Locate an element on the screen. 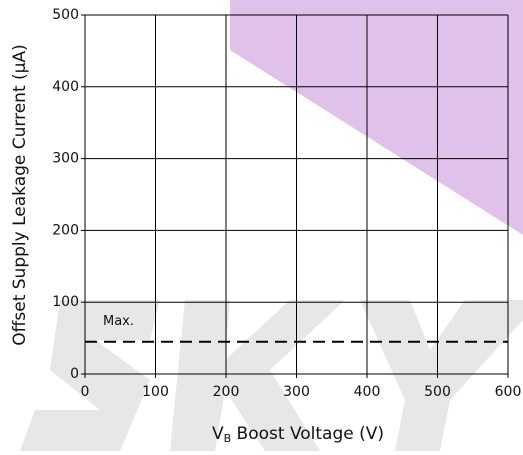 Image resolution: width=523 pixels, height=455 pixels. x-axis-label-part: Boost Voltage (V) is located at coordinates (307, 434).